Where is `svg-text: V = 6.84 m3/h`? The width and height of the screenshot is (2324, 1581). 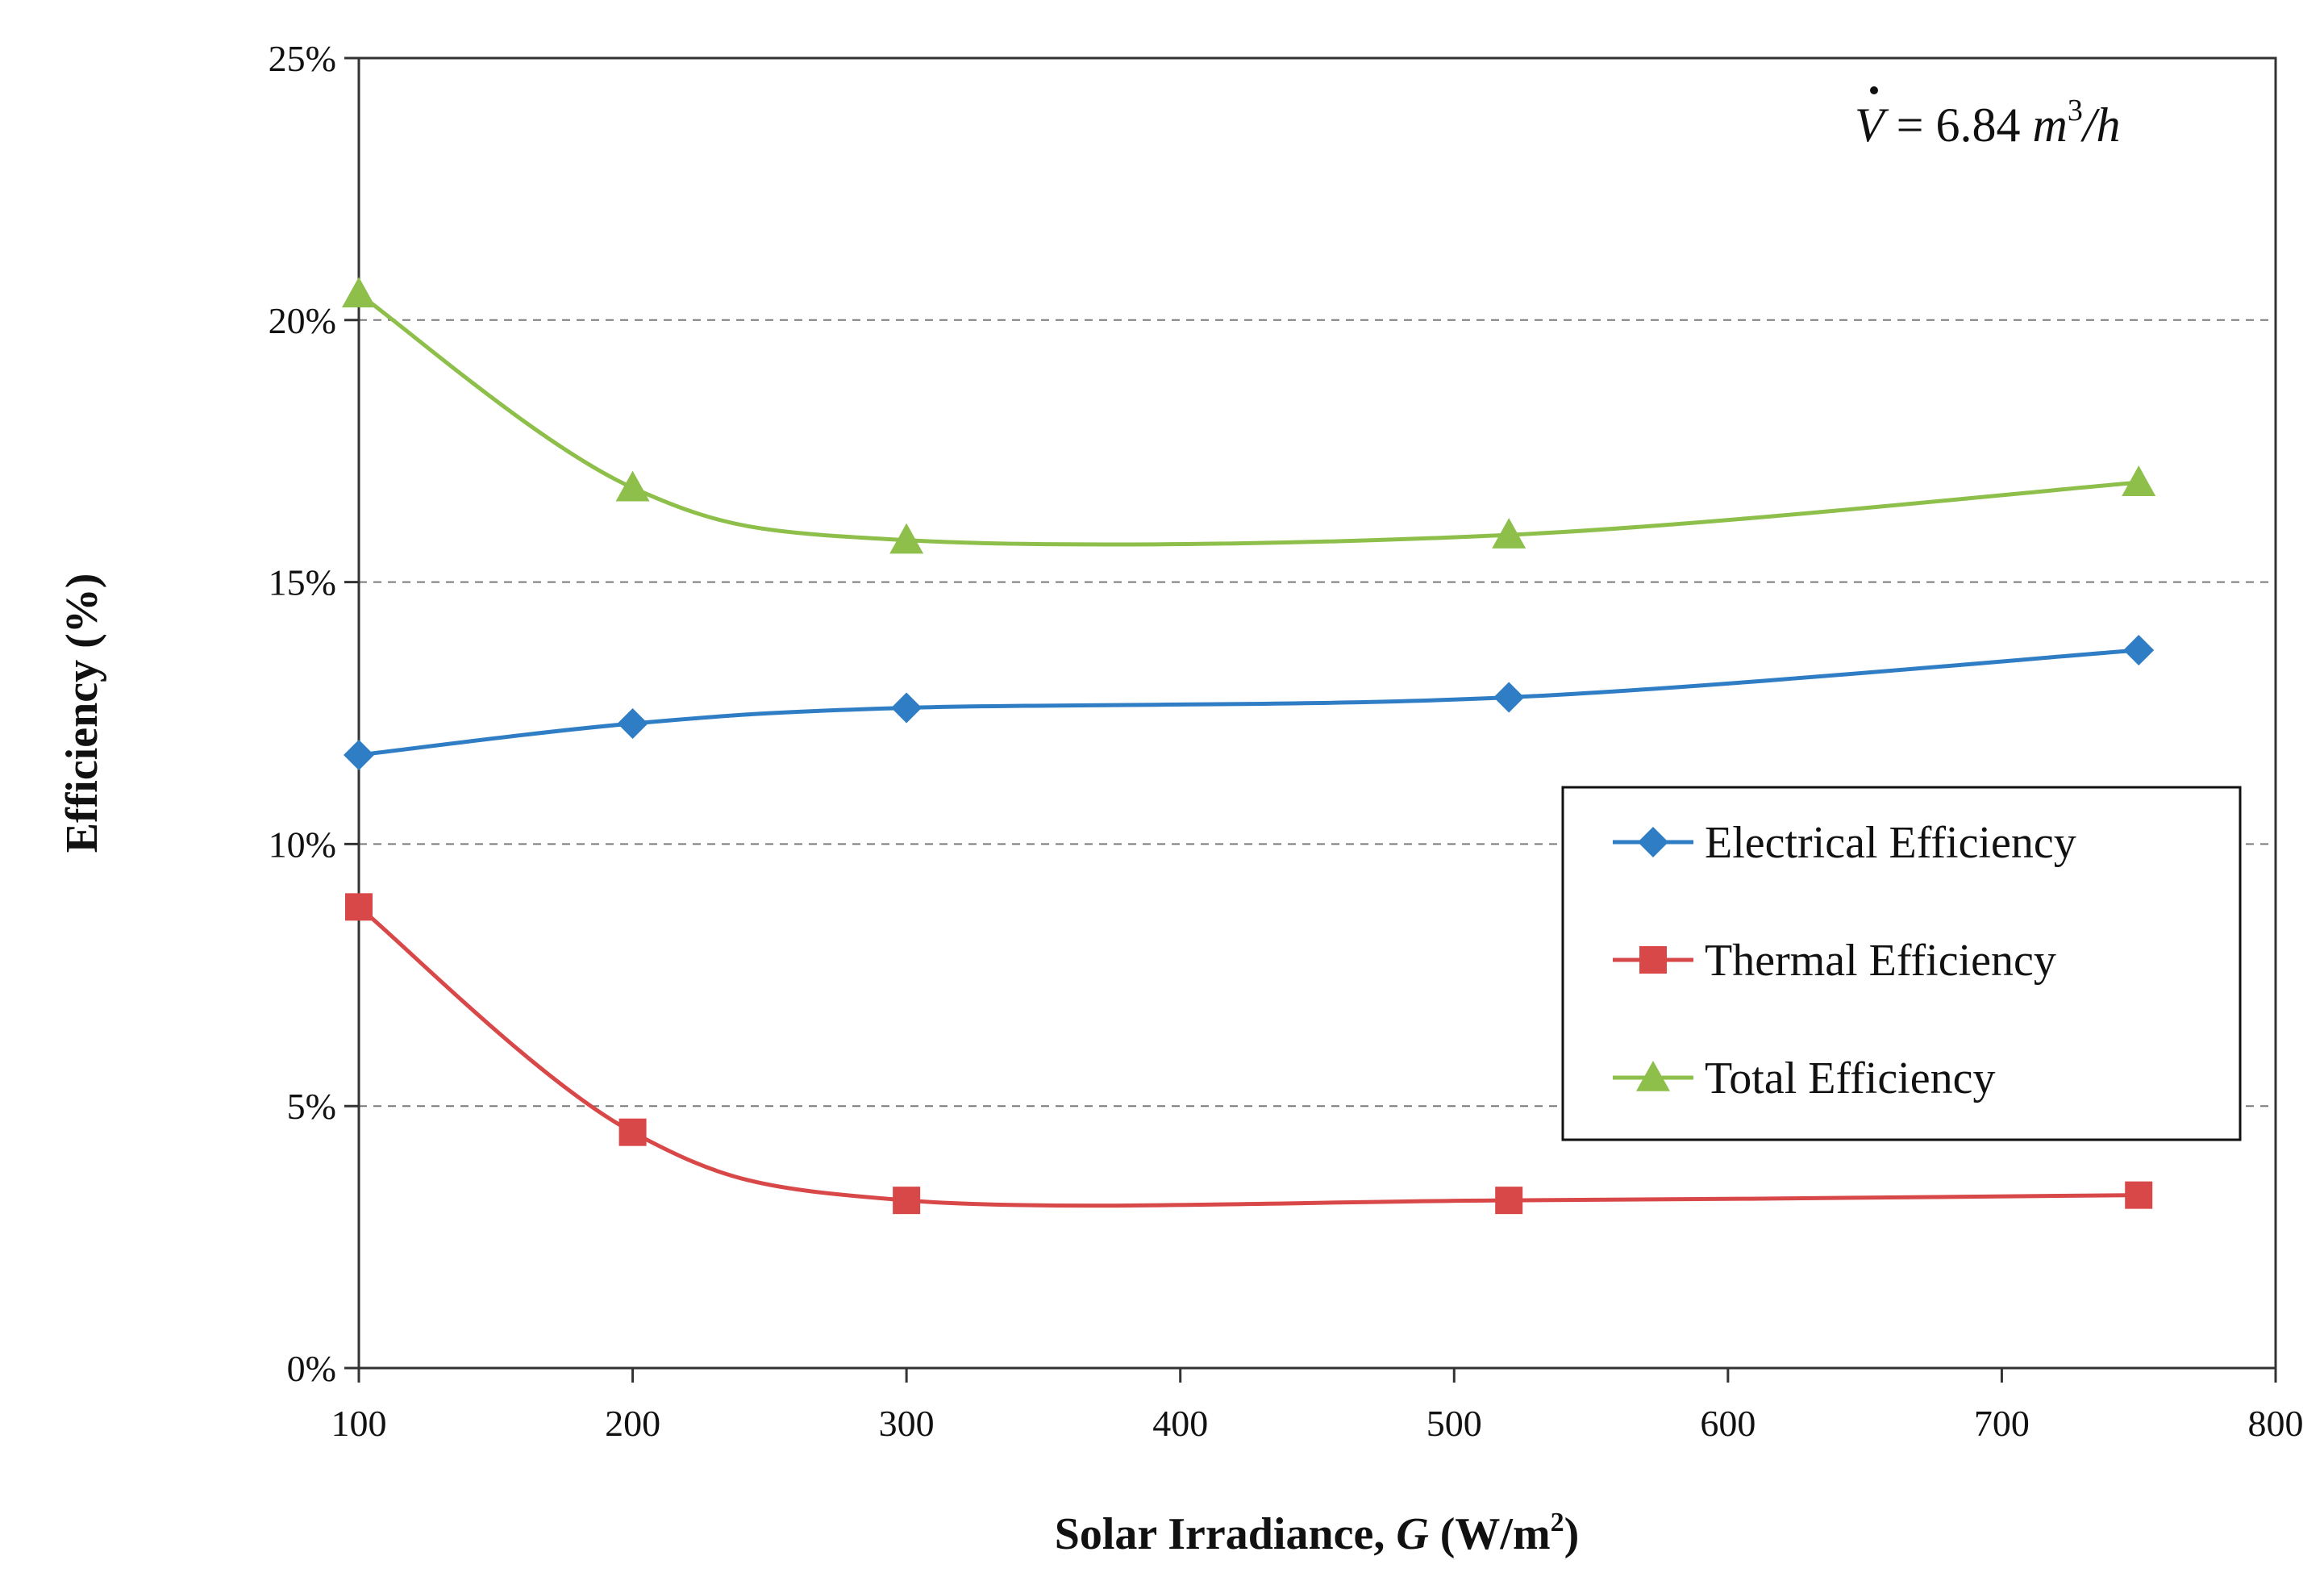
svg-text: V = 6.84 m3/h is located at coordinates (1988, 123).